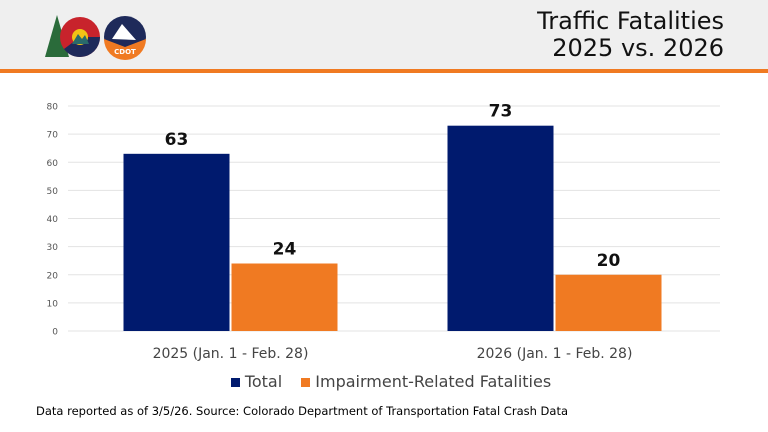 Image resolution: width=768 pixels, height=432 pixels. Describe the element at coordinates (53, 220) in the screenshot. I see `y-tick-label: 40` at that location.